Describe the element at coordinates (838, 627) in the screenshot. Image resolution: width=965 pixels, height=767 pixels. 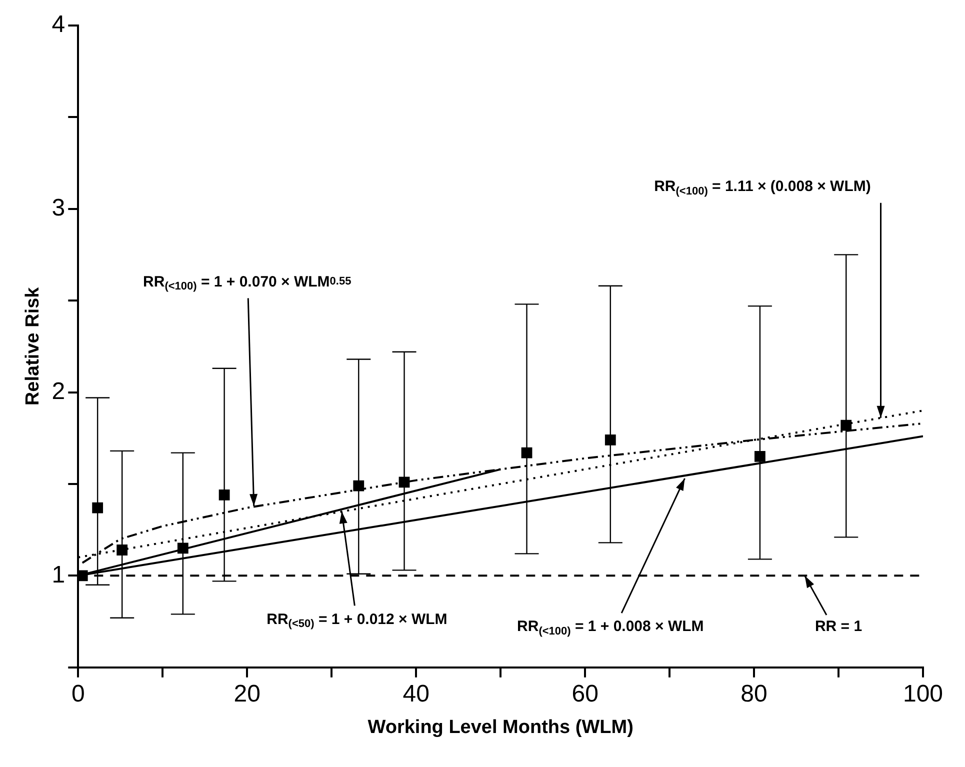
I see `ref-line-label: RR = 1` at that location.